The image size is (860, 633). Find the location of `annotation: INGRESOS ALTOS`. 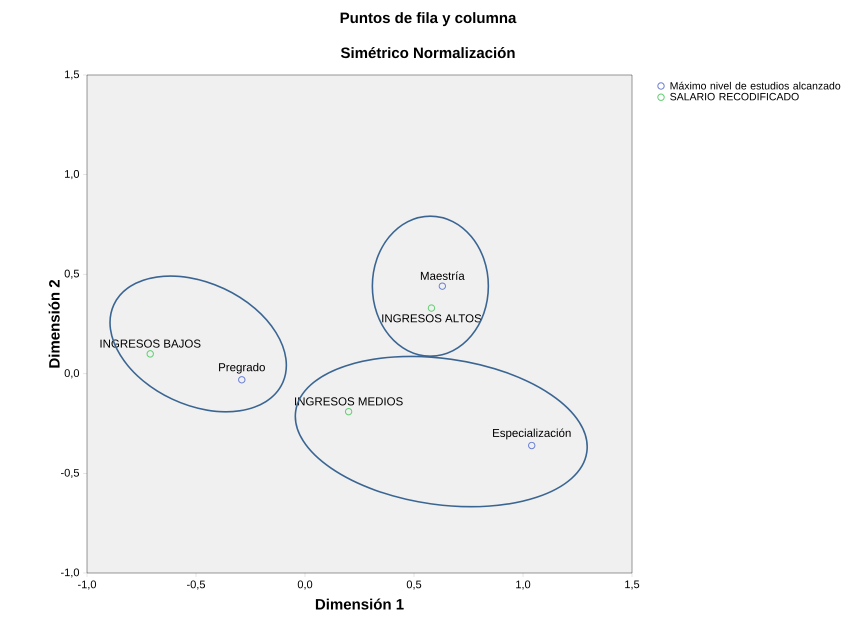

annotation: INGRESOS ALTOS is located at coordinates (432, 318).